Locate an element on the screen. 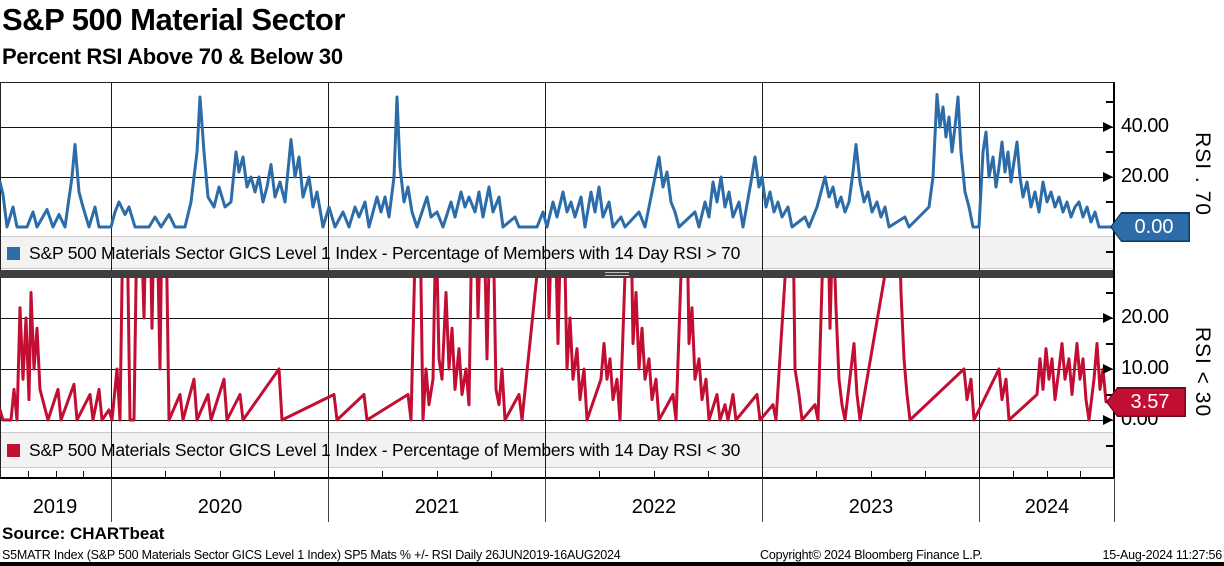 The height and width of the screenshot is (566, 1224). legend-strip-top is located at coordinates (557, 252).